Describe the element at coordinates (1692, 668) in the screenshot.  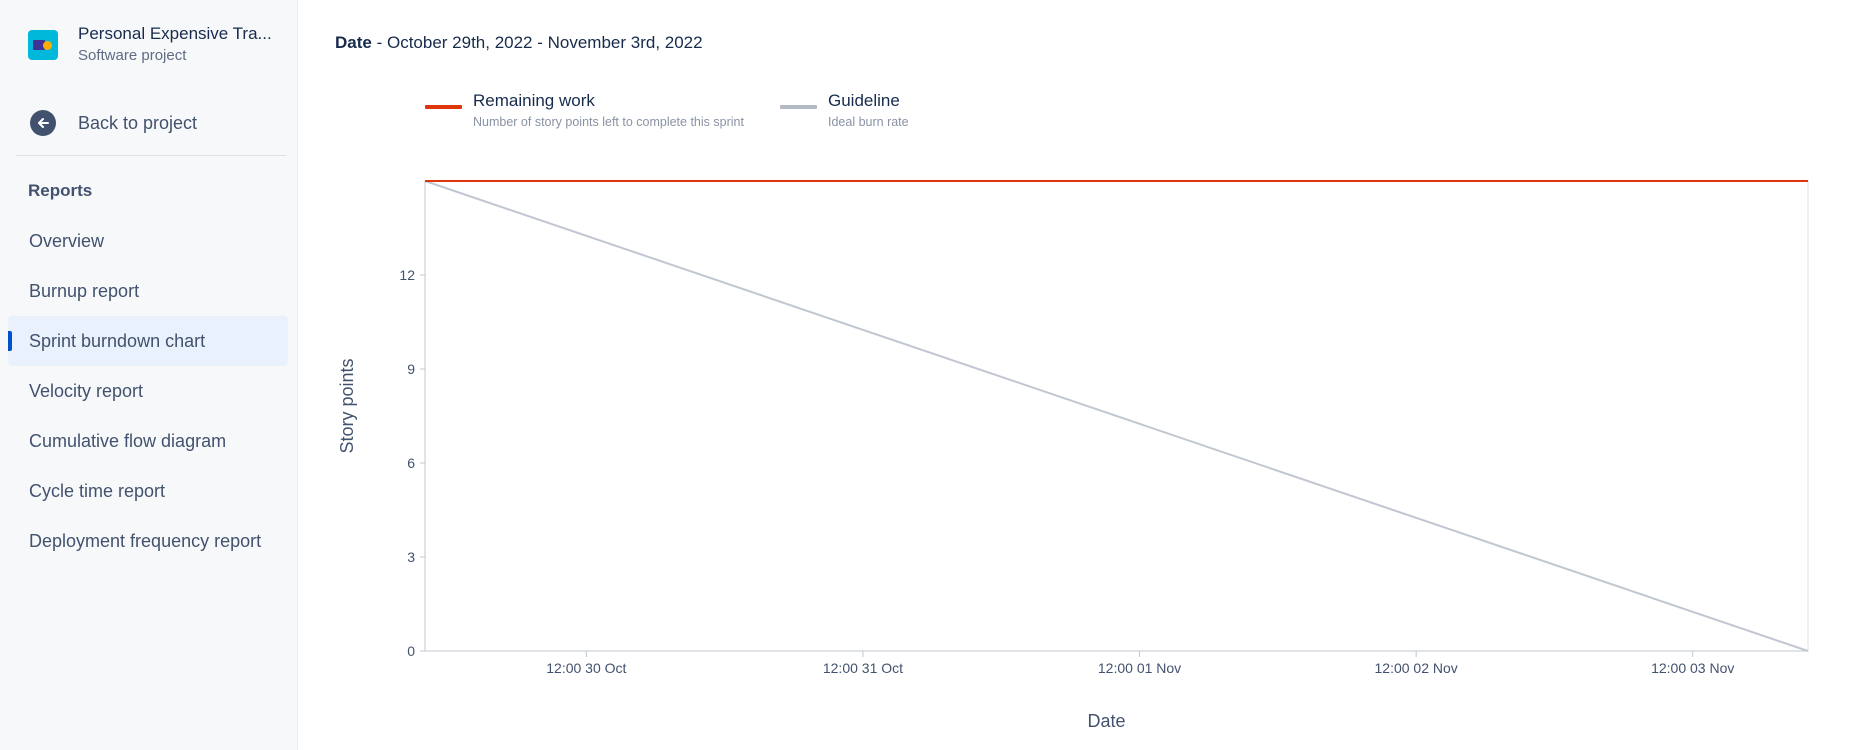
I see `x-tick-label: 12:00 03 Nov` at that location.